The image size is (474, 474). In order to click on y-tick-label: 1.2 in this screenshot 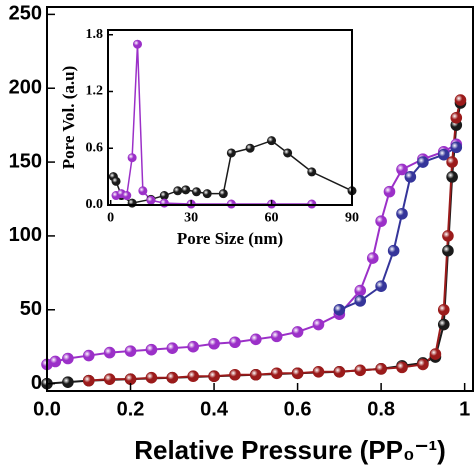, I will do `click(95, 91)`.